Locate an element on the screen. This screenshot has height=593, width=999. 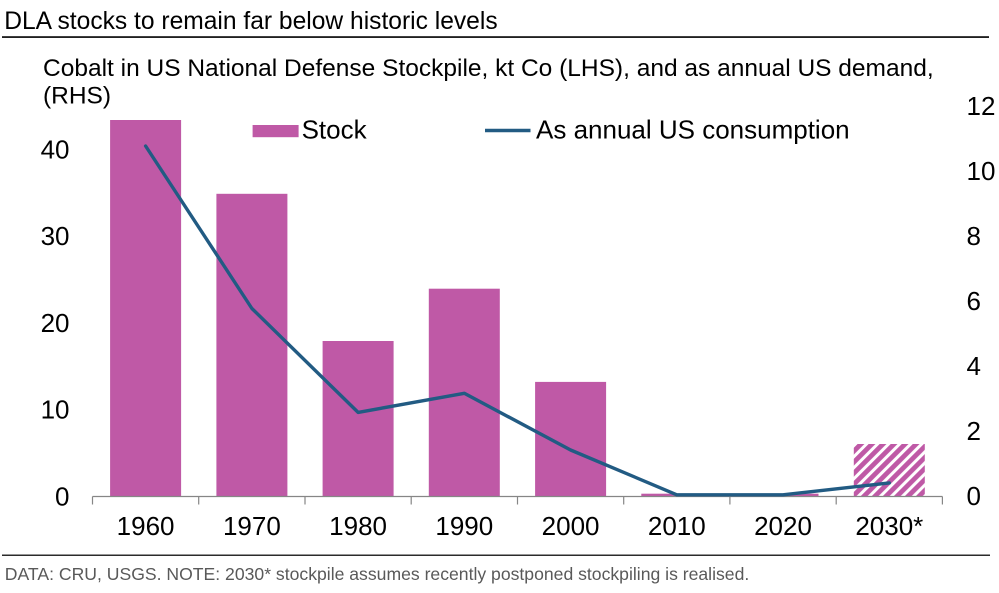
svg-text: 2000 is located at coordinates (571, 526).